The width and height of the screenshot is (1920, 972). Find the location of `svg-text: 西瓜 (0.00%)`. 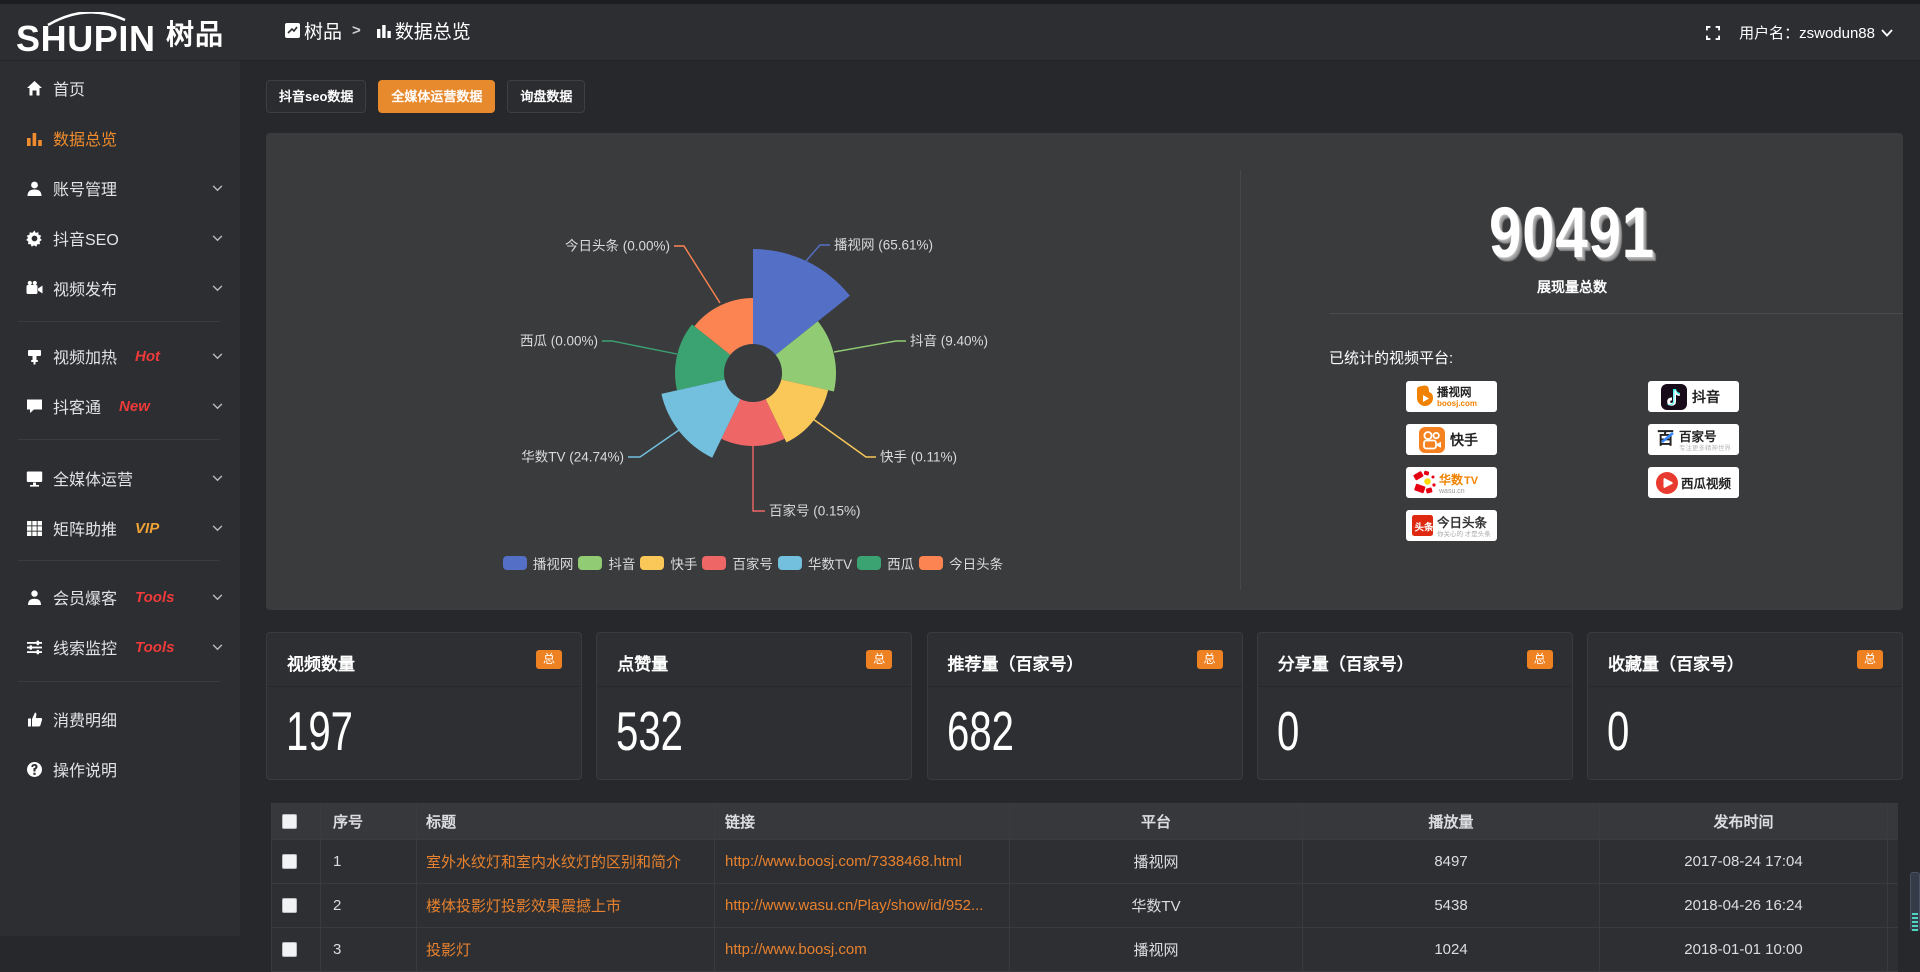

svg-text: 西瓜 (0.00%) is located at coordinates (559, 341).